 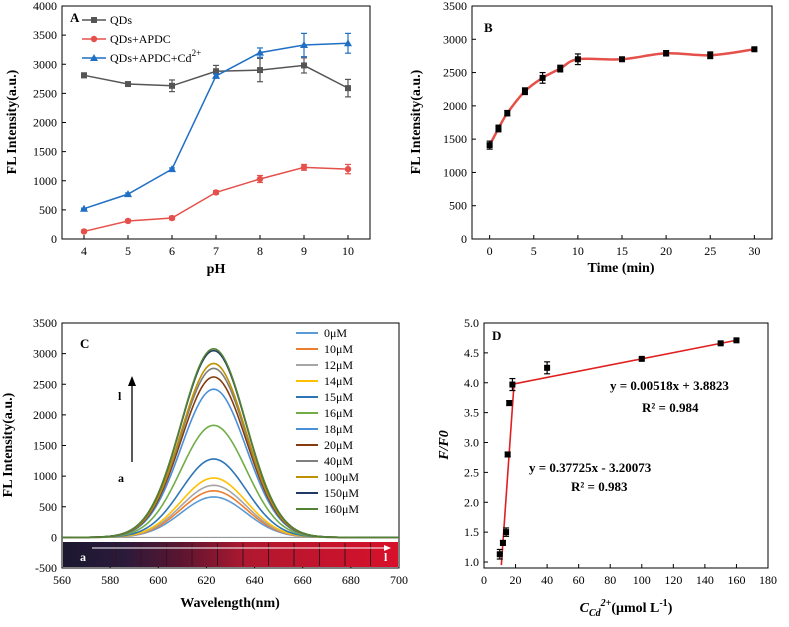 What do you see at coordinates (197, 53) in the screenshot?
I see `legend-superscript: 2+` at bounding box center [197, 53].